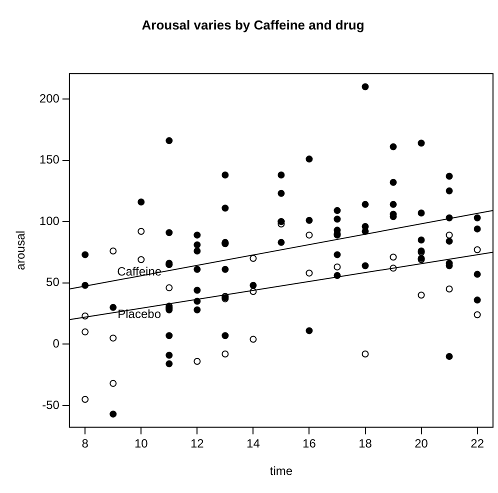 The height and width of the screenshot is (493, 498). What do you see at coordinates (49, 159) in the screenshot?
I see `y-tick-label: 150` at bounding box center [49, 159].